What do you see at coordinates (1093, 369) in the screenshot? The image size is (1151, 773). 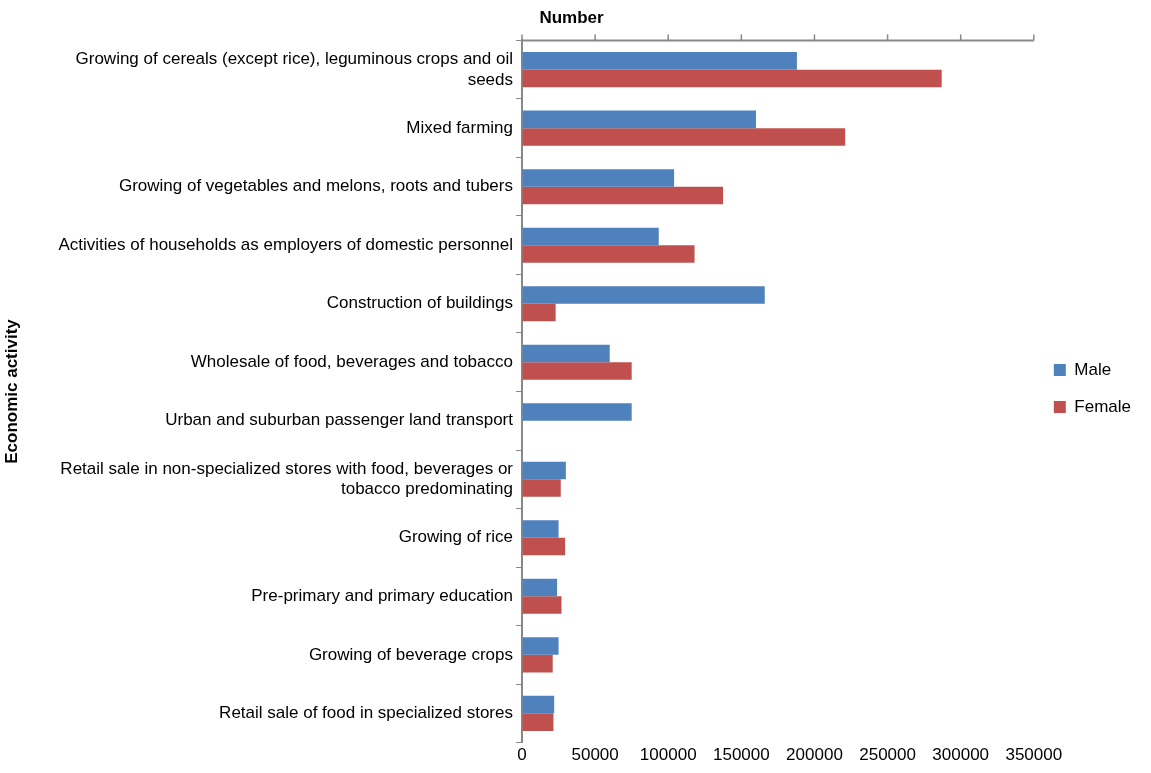 I see `legend-label: Male` at bounding box center [1093, 369].